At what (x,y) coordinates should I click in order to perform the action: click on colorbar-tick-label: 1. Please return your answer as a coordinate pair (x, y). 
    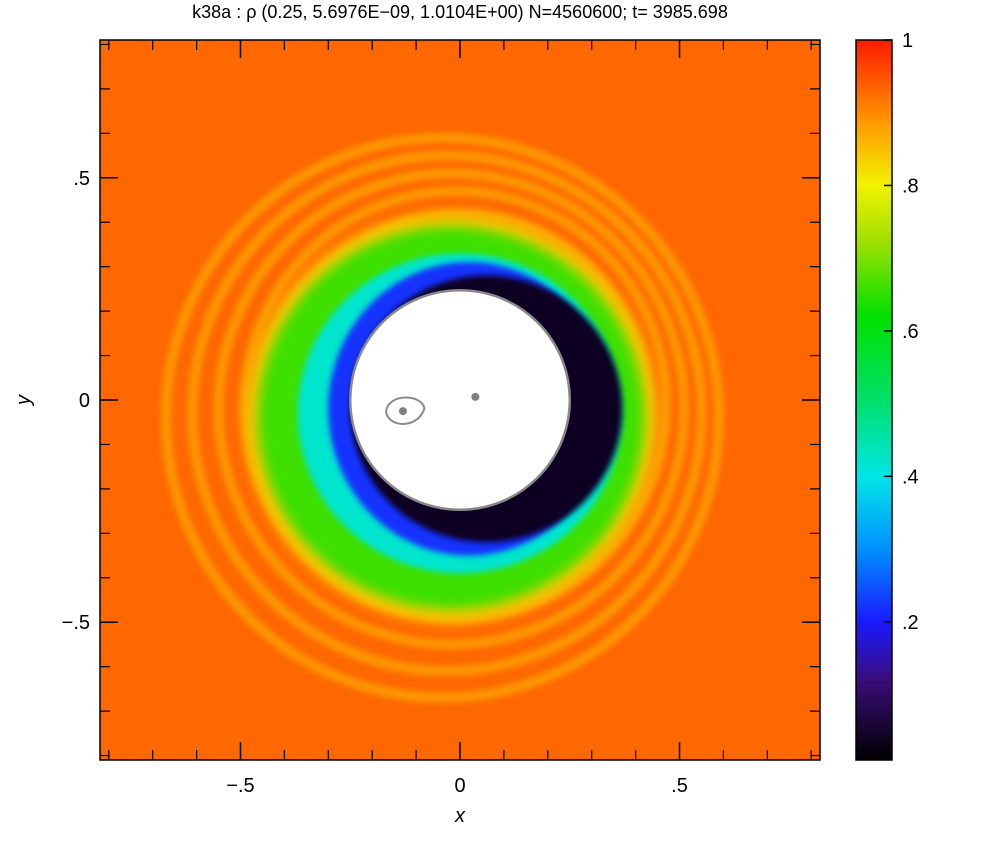
    Looking at the image, I should click on (907, 41).